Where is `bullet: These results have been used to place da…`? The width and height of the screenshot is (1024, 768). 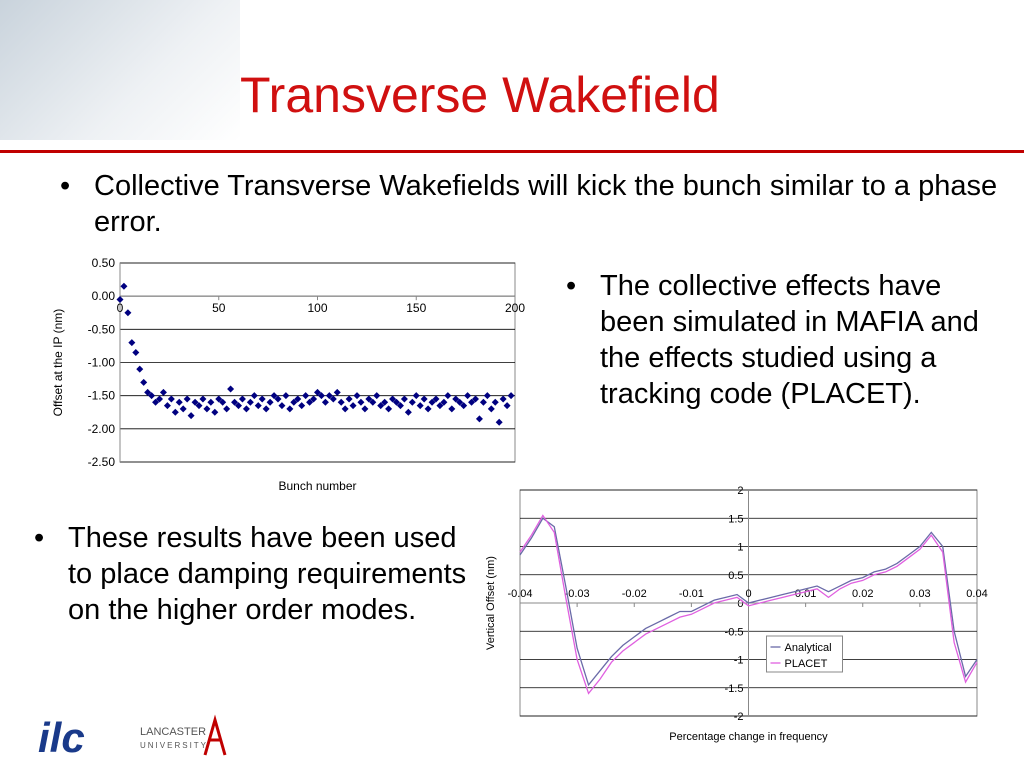
bullet: These results have been used to place da… is located at coordinates (251, 574).